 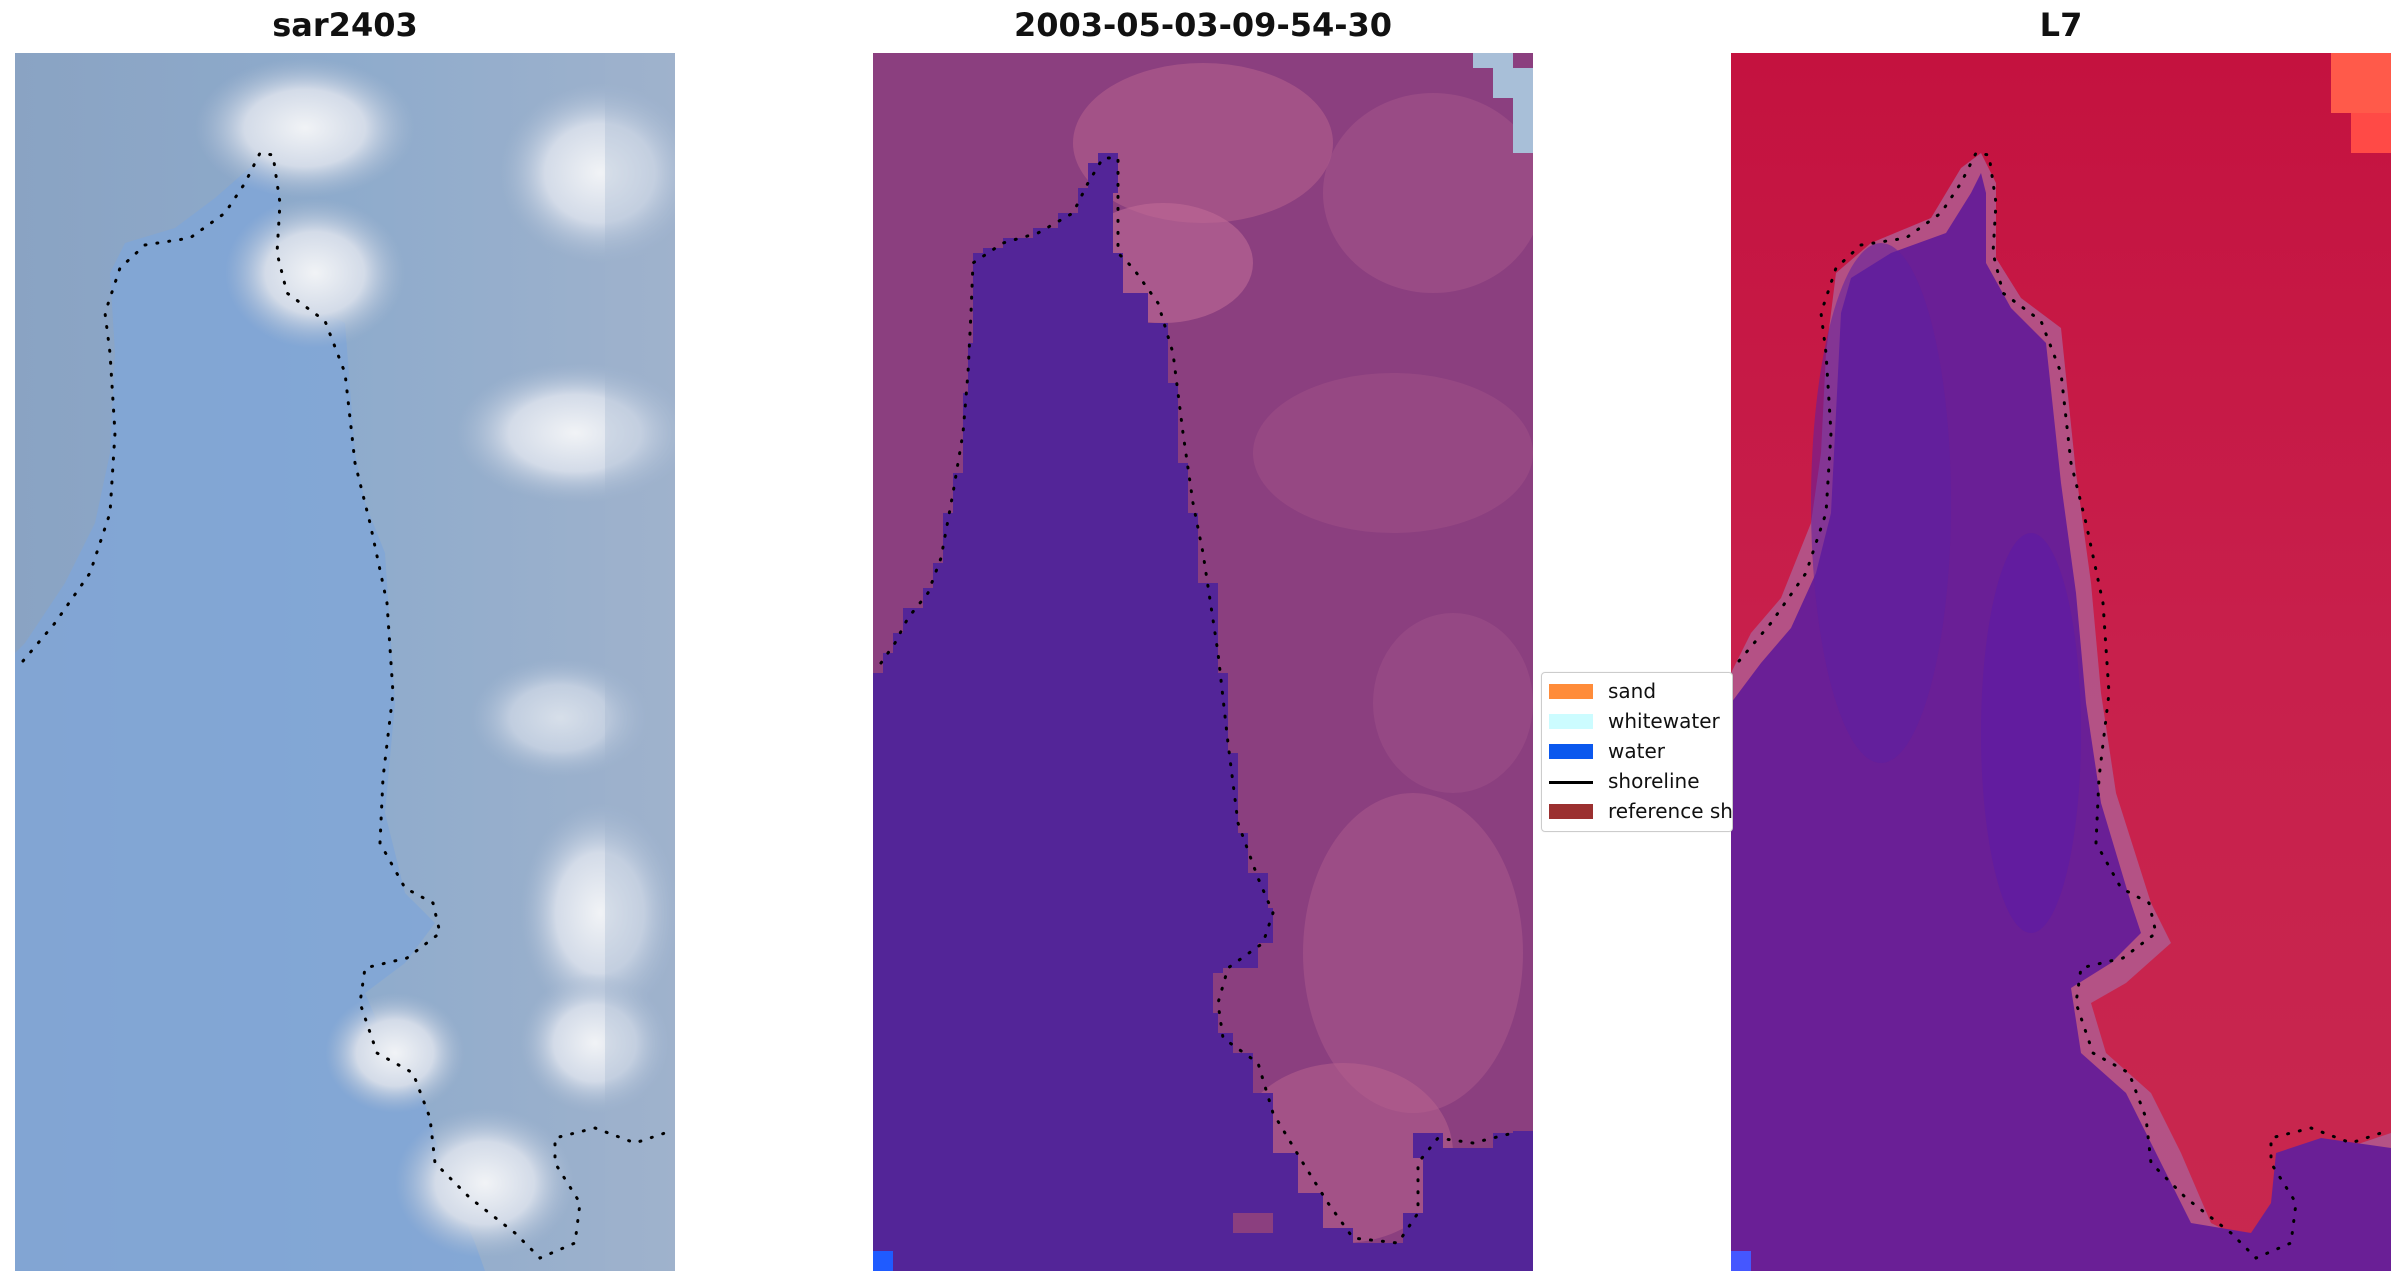 I want to click on legend-label-water: water, so click(x=1636, y=751).